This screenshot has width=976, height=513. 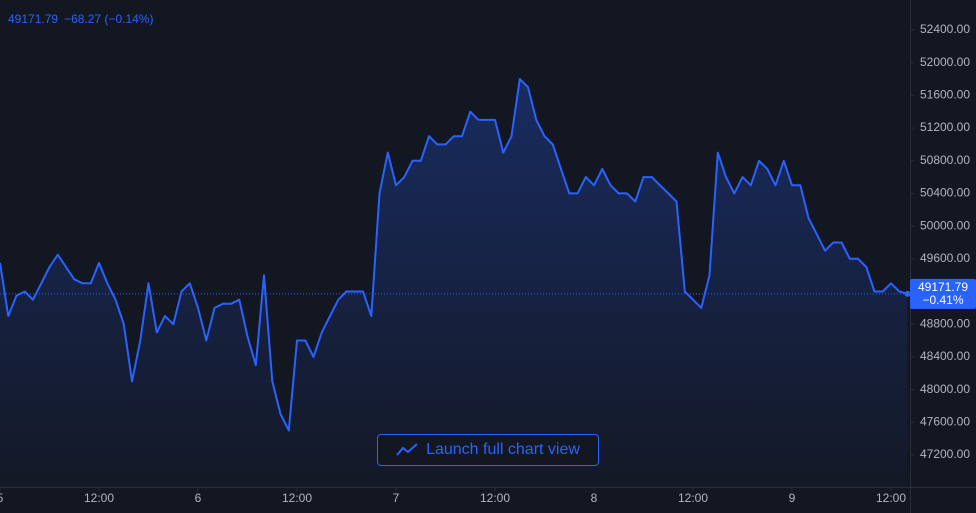 I want to click on last-change-label: −0.41%, so click(x=942, y=300).